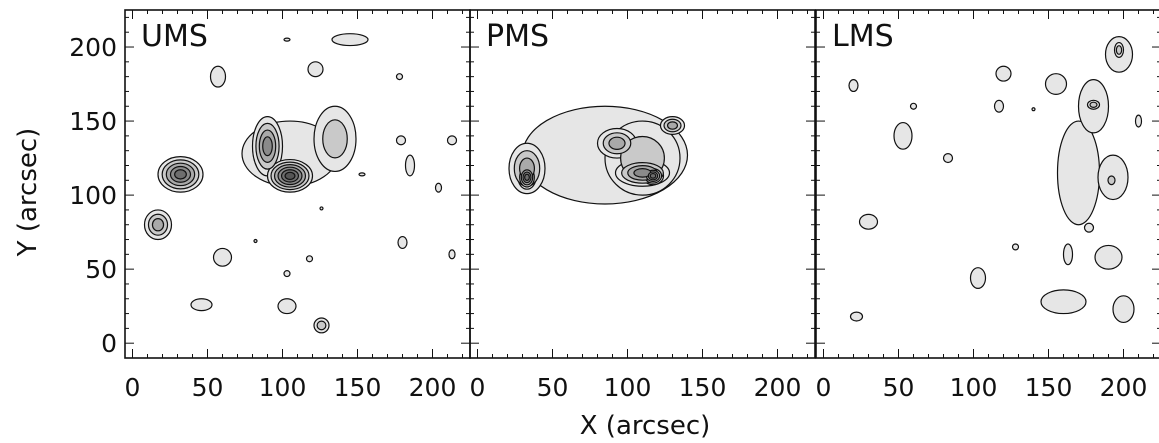  Describe the element at coordinates (645, 426) in the screenshot. I see `x-axis-title: X (arcsec)` at that location.